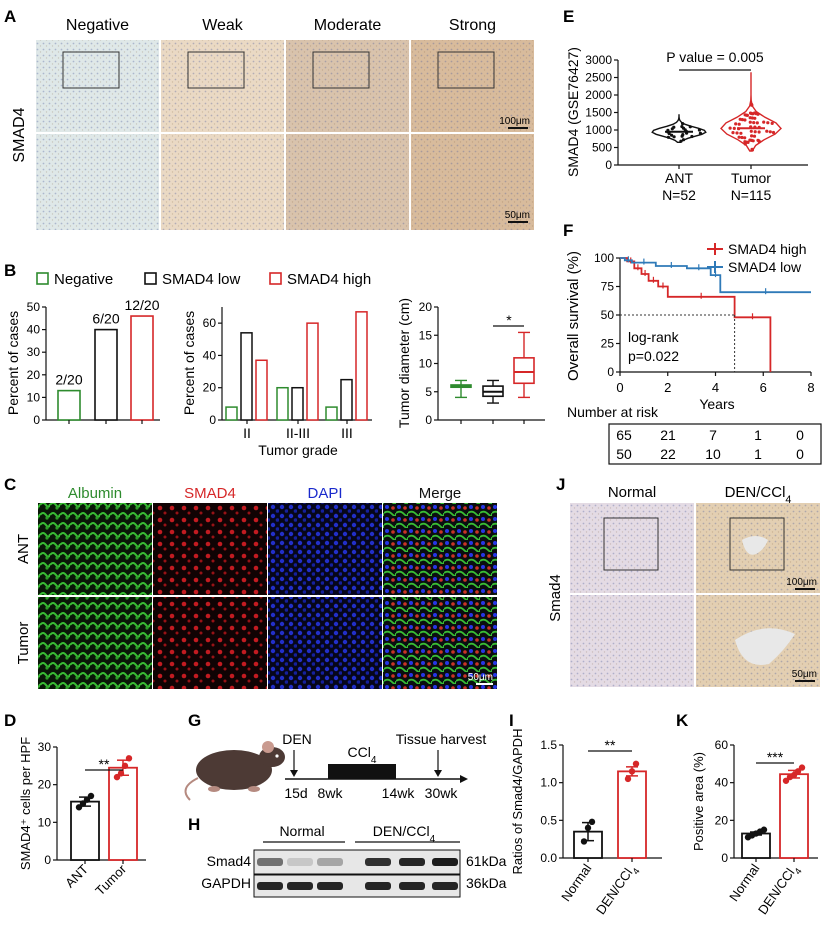 The height and width of the screenshot is (928, 825). Describe the element at coordinates (34, 397) in the screenshot. I see `panel-b1-y-tick-label: 10` at that location.